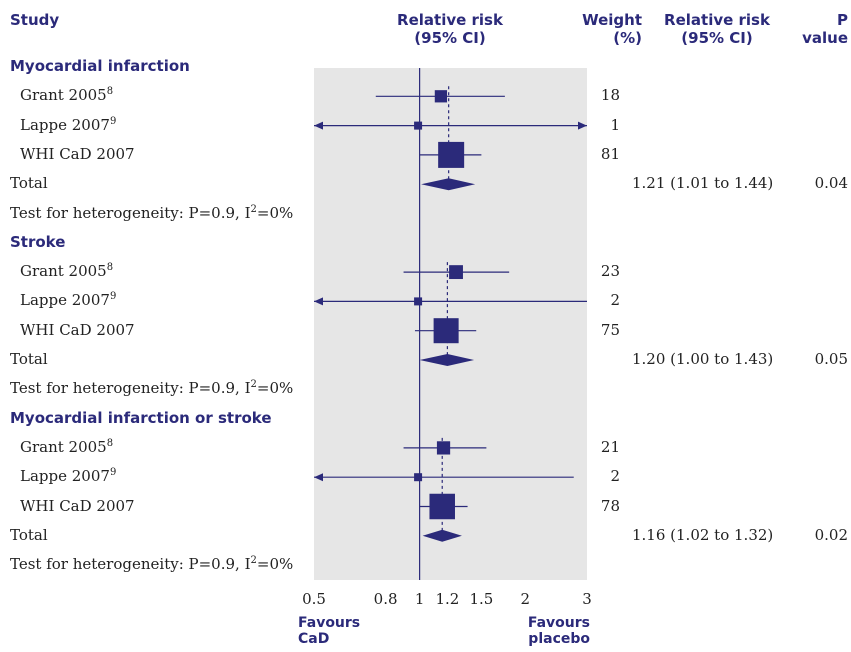 This screenshot has height=652, width=851. What do you see at coordinates (610, 446) in the screenshot?
I see `study-weight: 21` at bounding box center [610, 446].